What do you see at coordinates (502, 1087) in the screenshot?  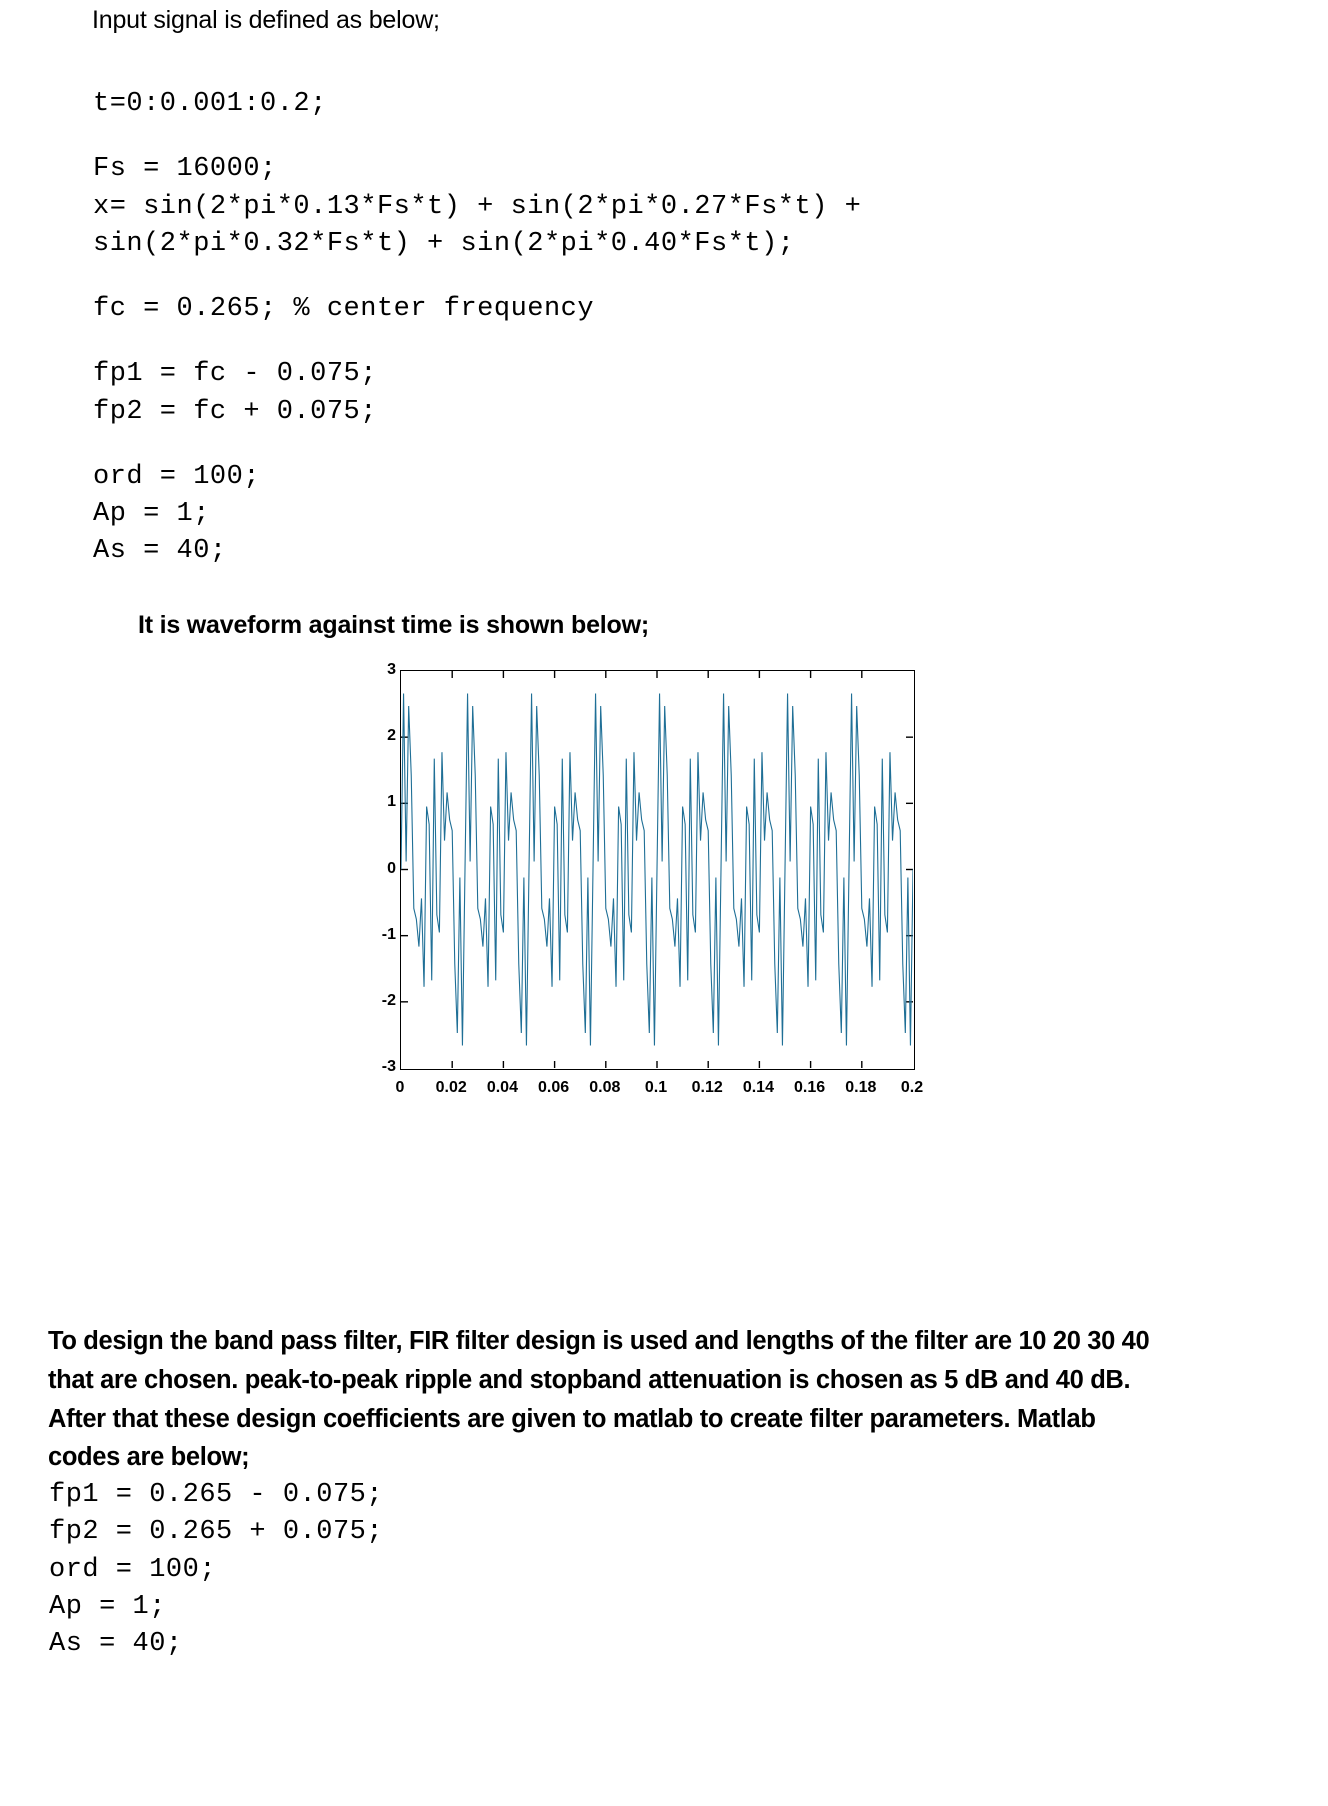 I see `x-tick-label: 0.04` at bounding box center [502, 1087].